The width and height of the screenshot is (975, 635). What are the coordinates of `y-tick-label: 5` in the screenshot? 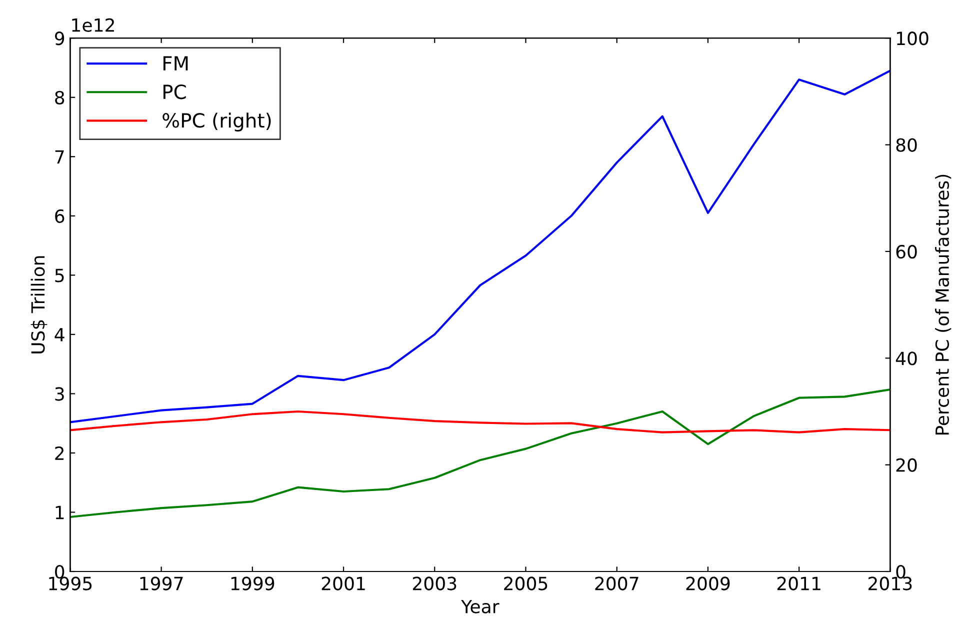 It's located at (59, 275).